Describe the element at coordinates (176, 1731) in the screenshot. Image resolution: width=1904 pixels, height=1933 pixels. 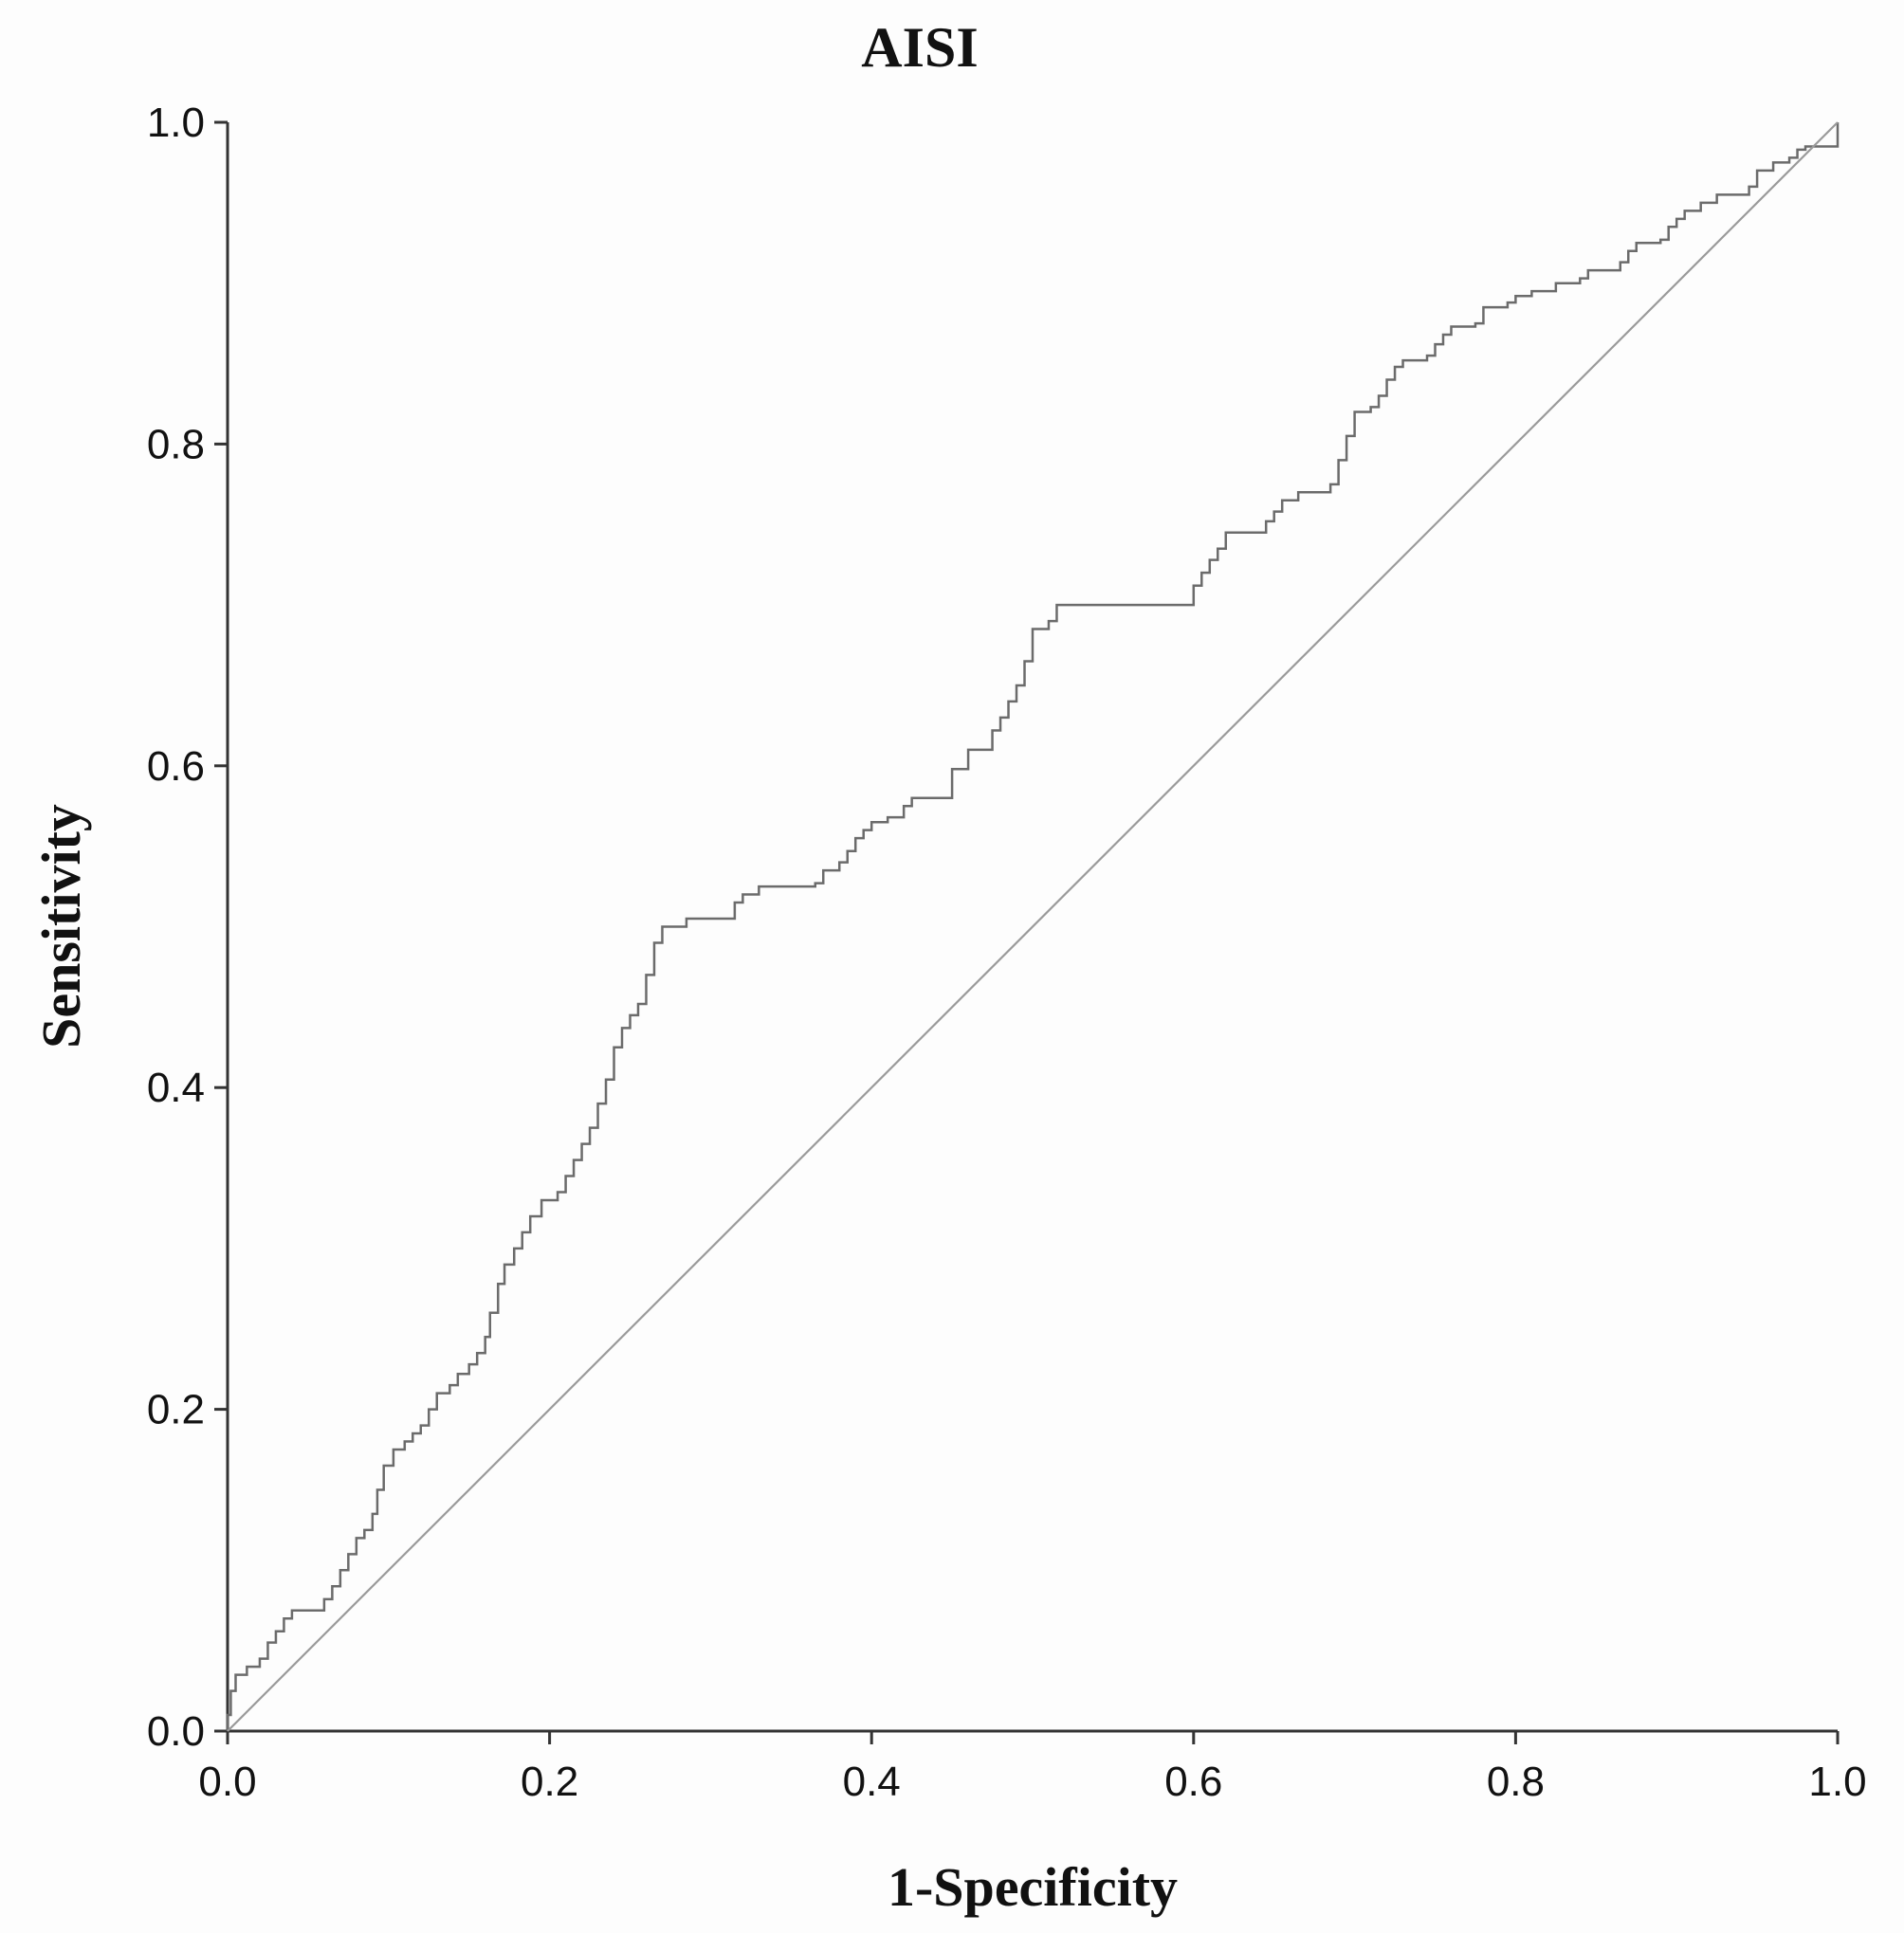
I see `y-tick-label: 0.0` at that location.